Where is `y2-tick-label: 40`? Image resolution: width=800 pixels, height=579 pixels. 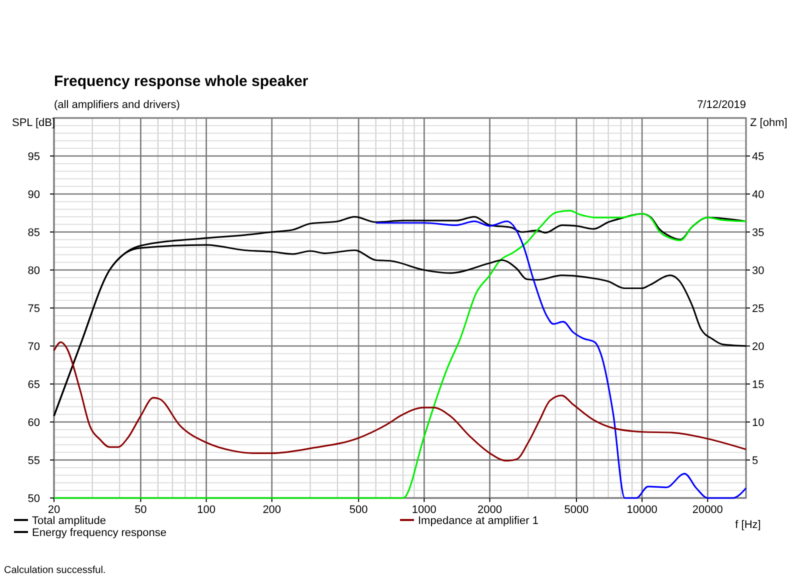
y2-tick-label: 40 is located at coordinates (758, 195).